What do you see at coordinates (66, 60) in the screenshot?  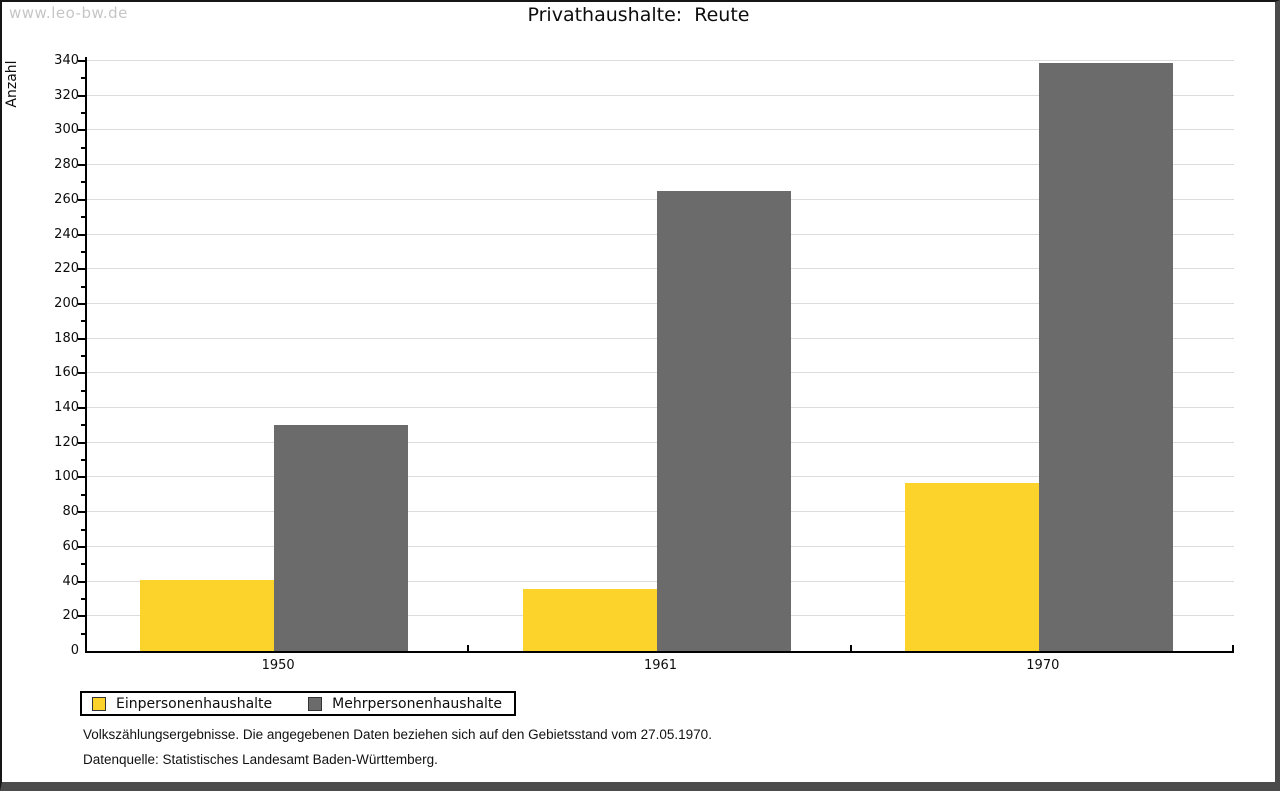 I see `y-tick-label: 340` at bounding box center [66, 60].